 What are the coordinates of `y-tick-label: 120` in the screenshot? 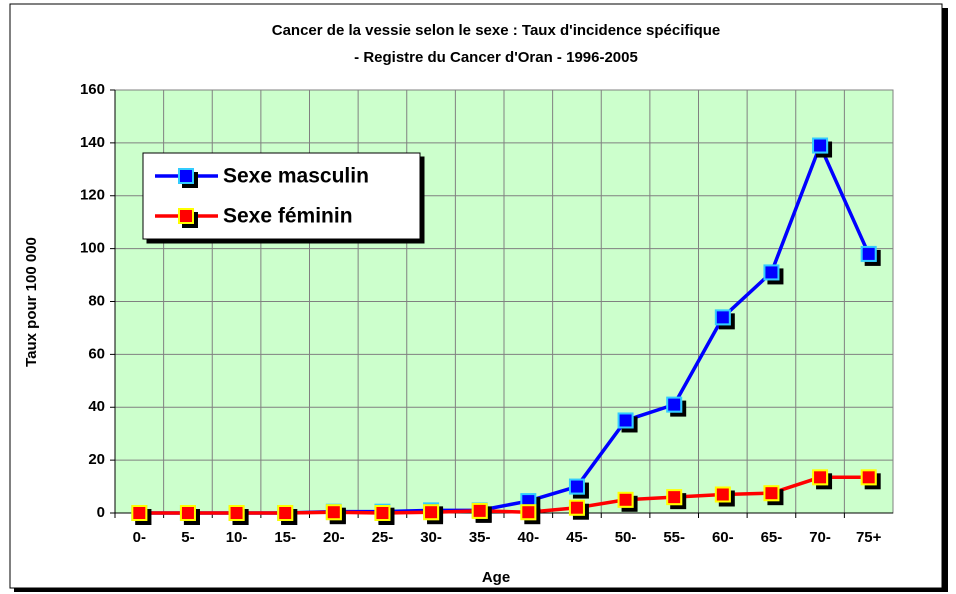 It's located at (92, 195).